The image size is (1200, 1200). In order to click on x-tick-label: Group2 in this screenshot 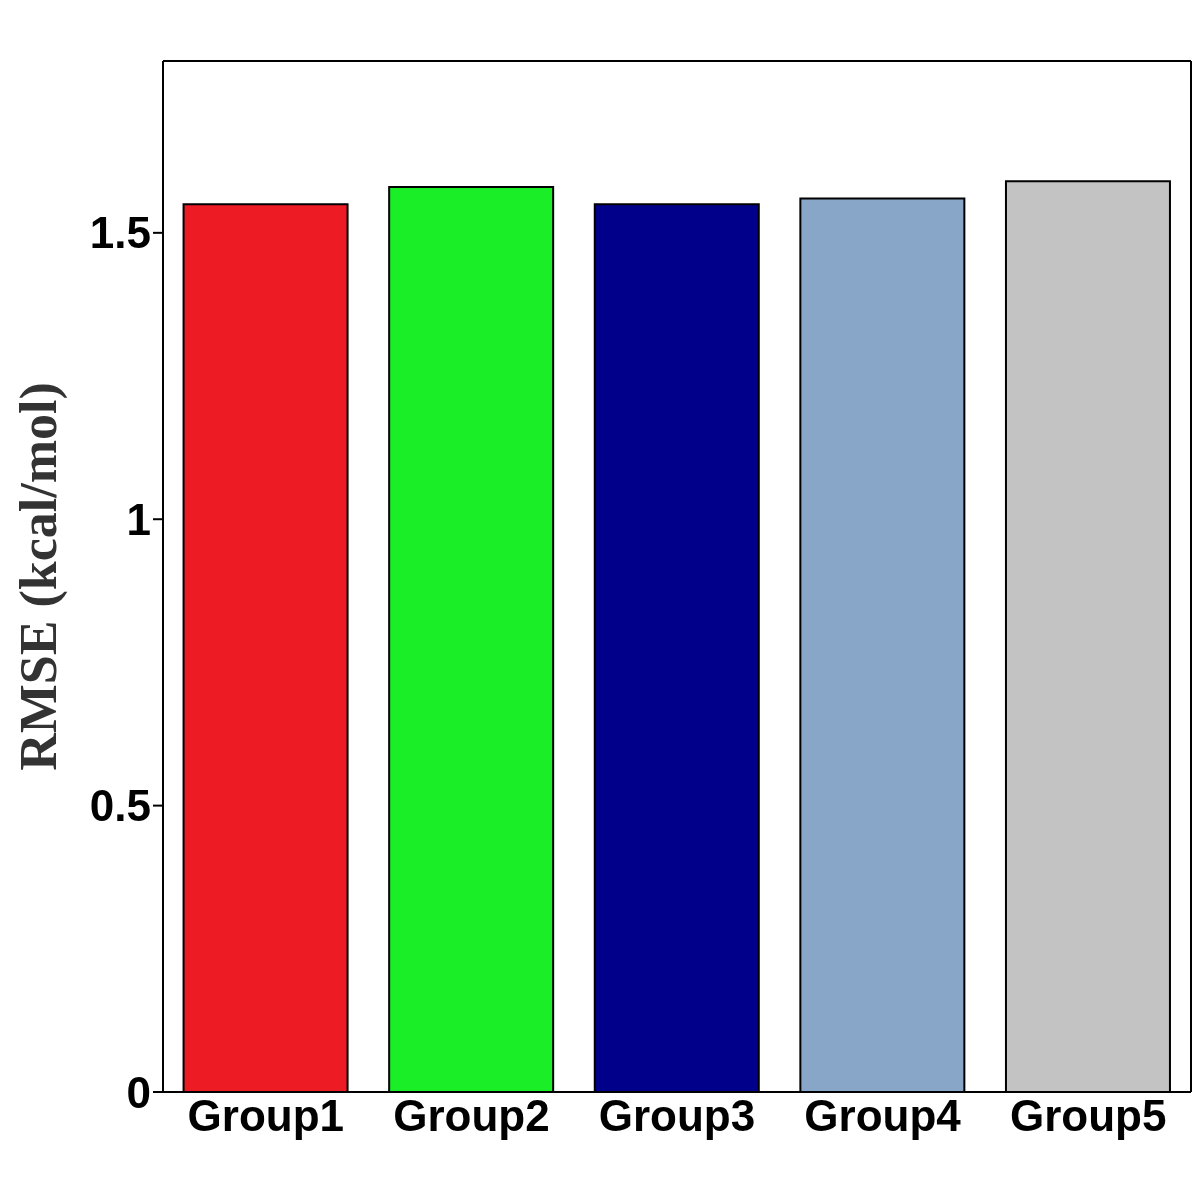, I will do `click(471, 1116)`.